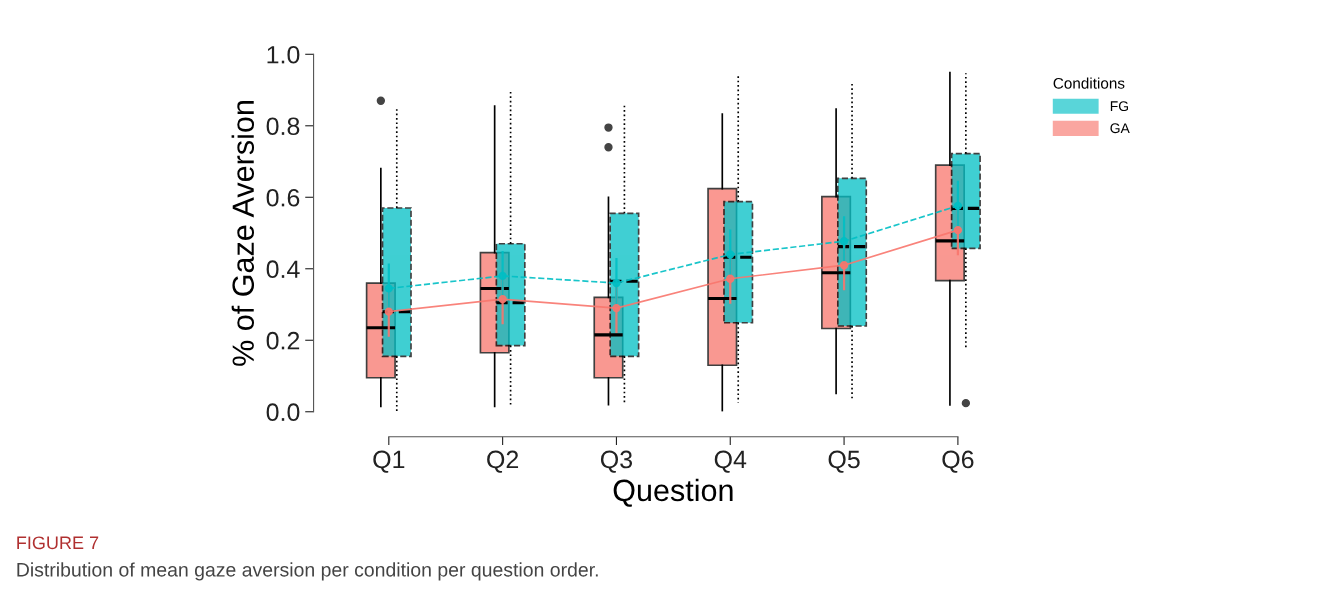 This screenshot has height=610, width=1319. I want to click on y-tick-label: 1.0, so click(283, 54).